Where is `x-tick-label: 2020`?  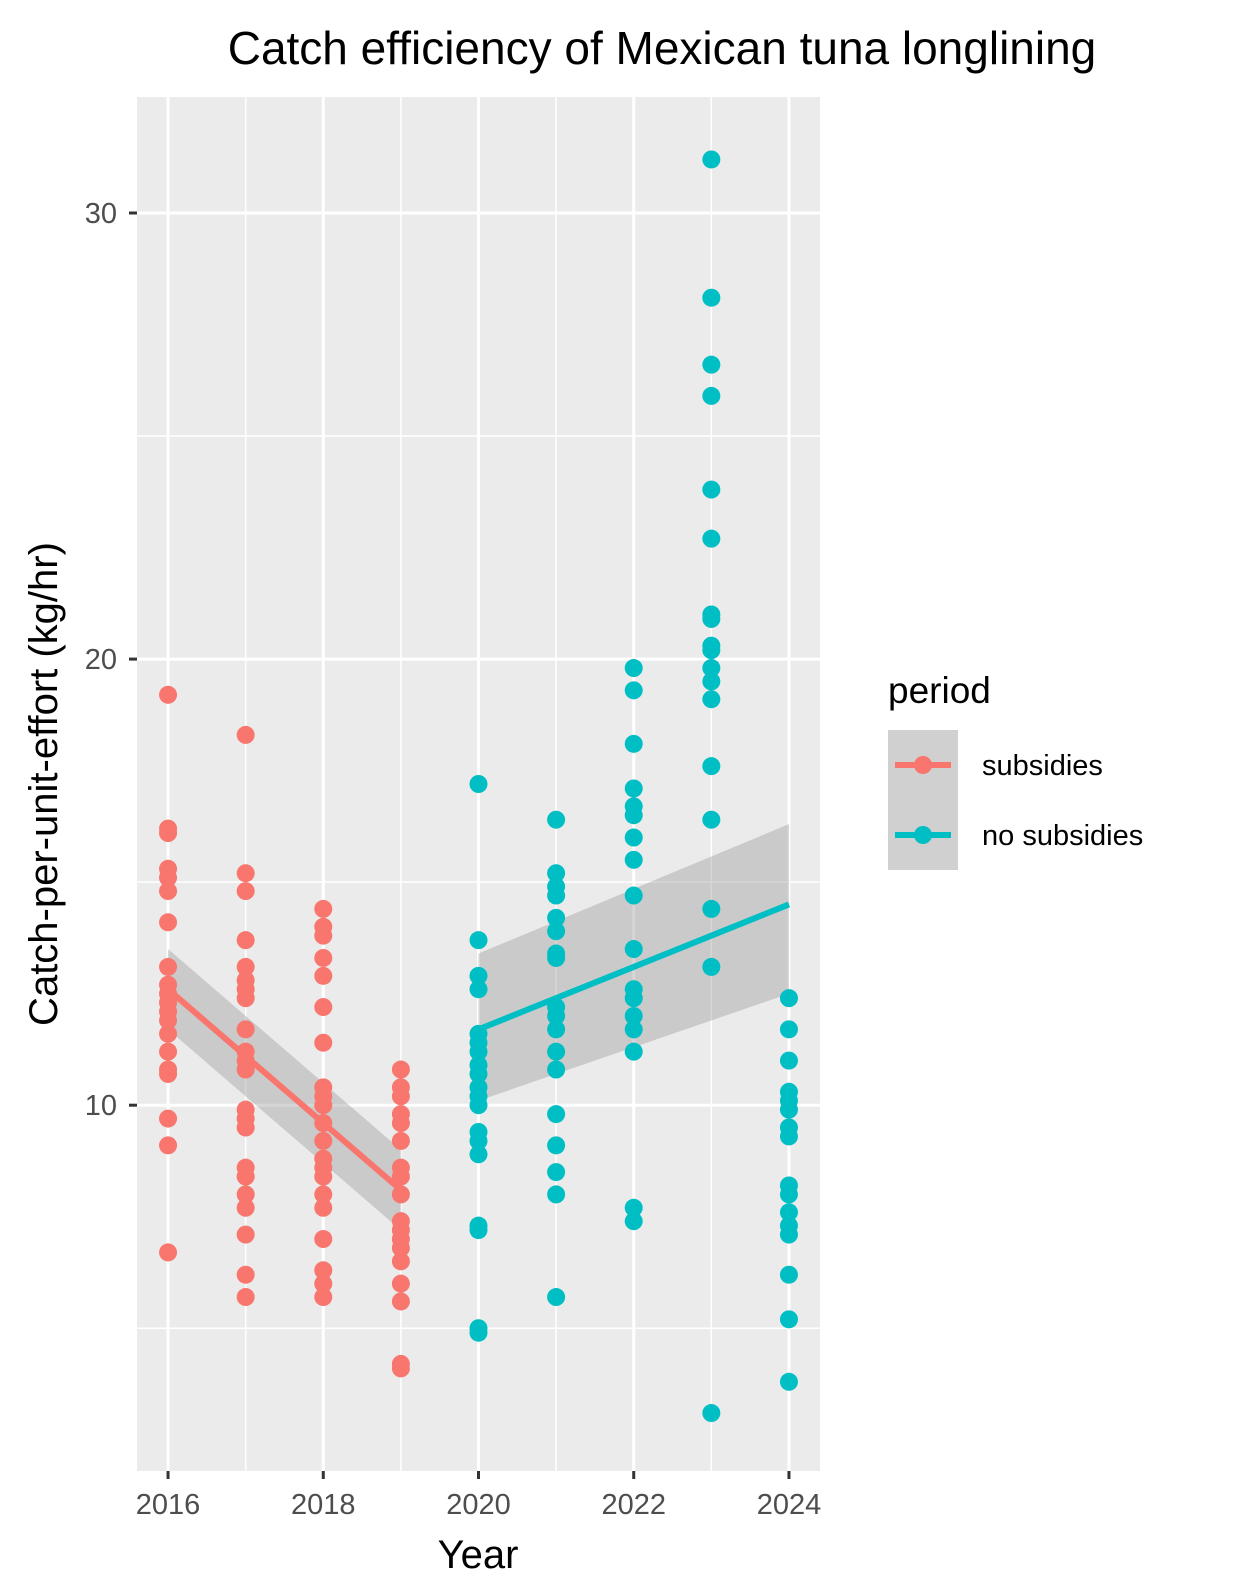 x-tick-label: 2020 is located at coordinates (478, 1505).